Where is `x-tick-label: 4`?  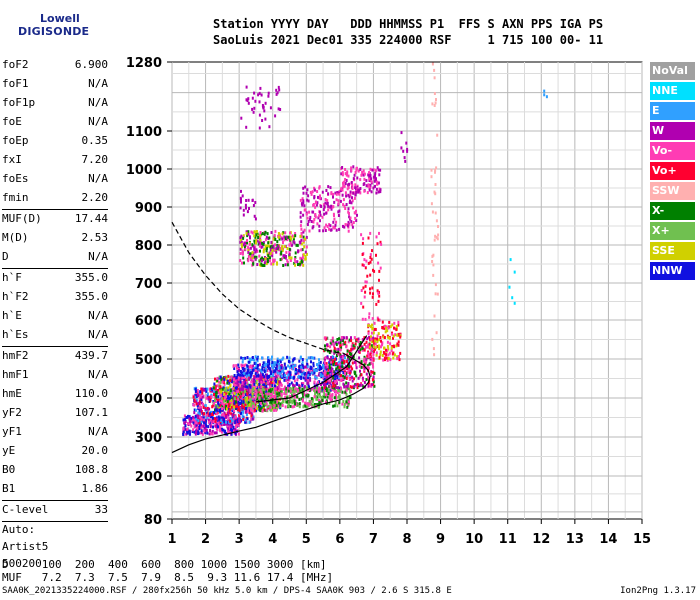
x-tick-label: 4 is located at coordinates (272, 539).